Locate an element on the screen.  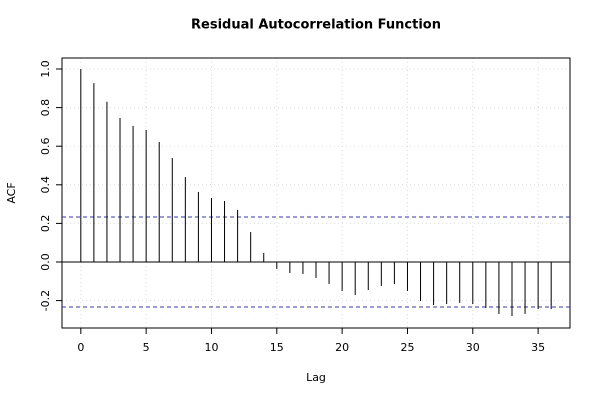
chart-title: Residual Autocorrelation Function is located at coordinates (316, 25).